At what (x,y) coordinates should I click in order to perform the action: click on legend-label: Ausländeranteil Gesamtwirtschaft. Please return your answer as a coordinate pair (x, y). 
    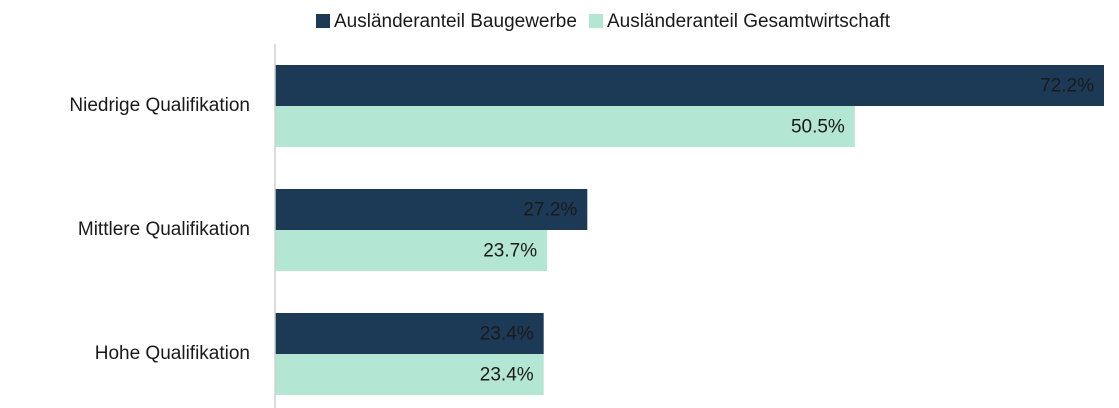
    Looking at the image, I should click on (749, 21).